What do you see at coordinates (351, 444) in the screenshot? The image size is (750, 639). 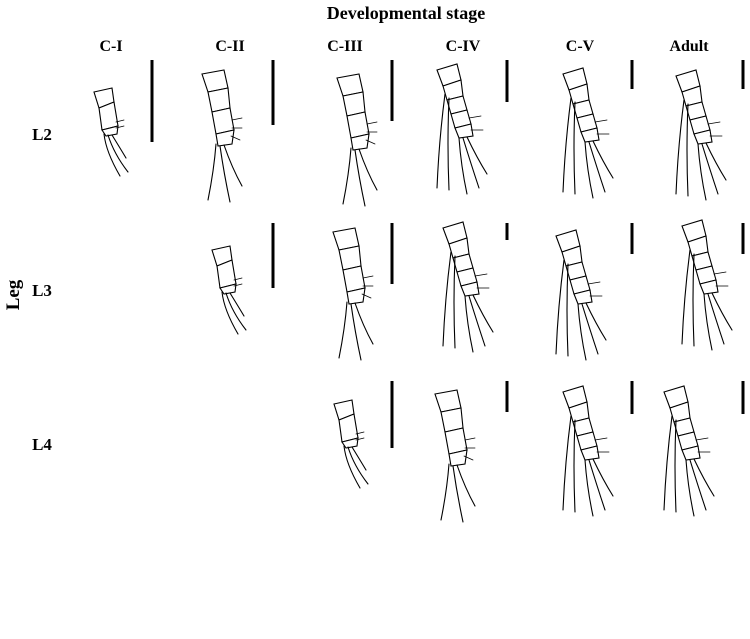 I see `drawing-l4-c3` at bounding box center [351, 444].